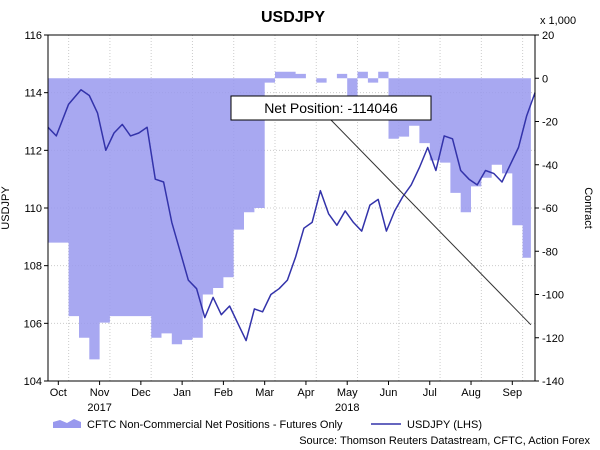  Describe the element at coordinates (347, 408) in the screenshot. I see `year-label: 2018` at that location.